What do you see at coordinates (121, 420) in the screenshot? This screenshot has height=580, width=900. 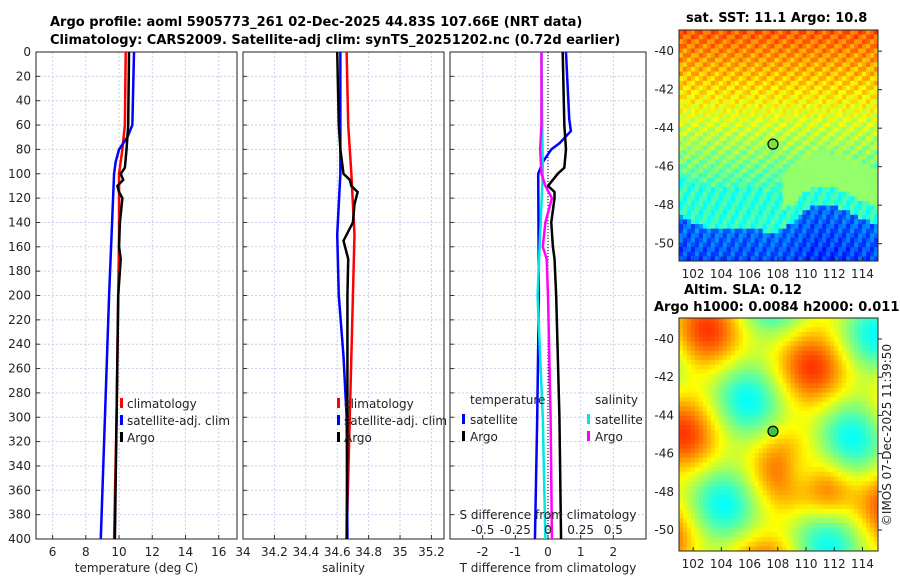 I see `legend-swatch` at bounding box center [121, 420].